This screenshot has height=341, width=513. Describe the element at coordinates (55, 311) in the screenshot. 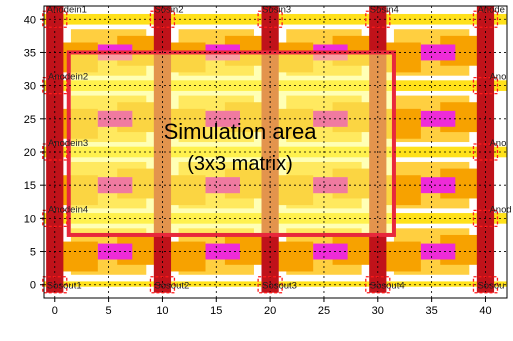

I see `x-tick-label: 0` at that location.